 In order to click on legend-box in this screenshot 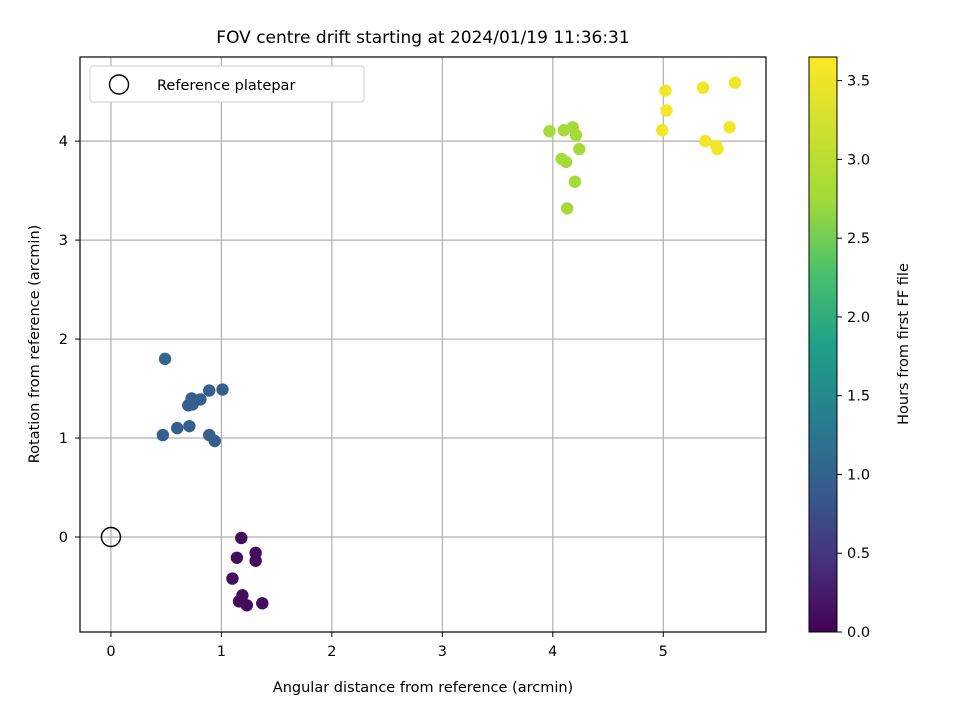, I will do `click(227, 84)`.